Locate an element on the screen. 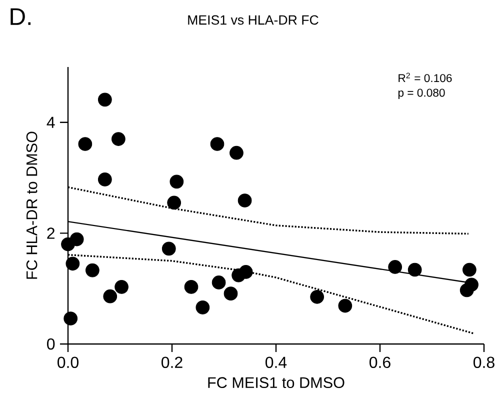  y-tick-label: 2 is located at coordinates (50, 233).